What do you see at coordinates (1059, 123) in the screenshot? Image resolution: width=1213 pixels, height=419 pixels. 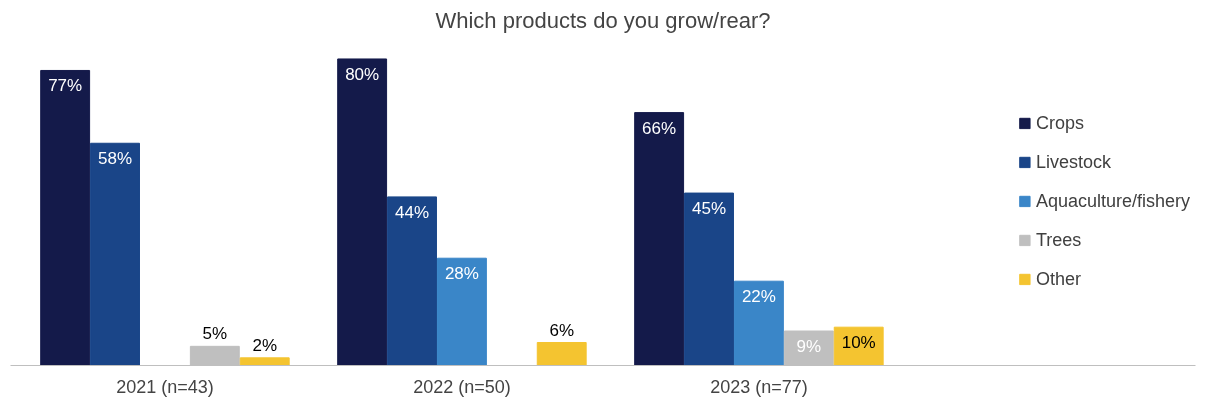 I see `legend-label: Crops` at bounding box center [1059, 123].